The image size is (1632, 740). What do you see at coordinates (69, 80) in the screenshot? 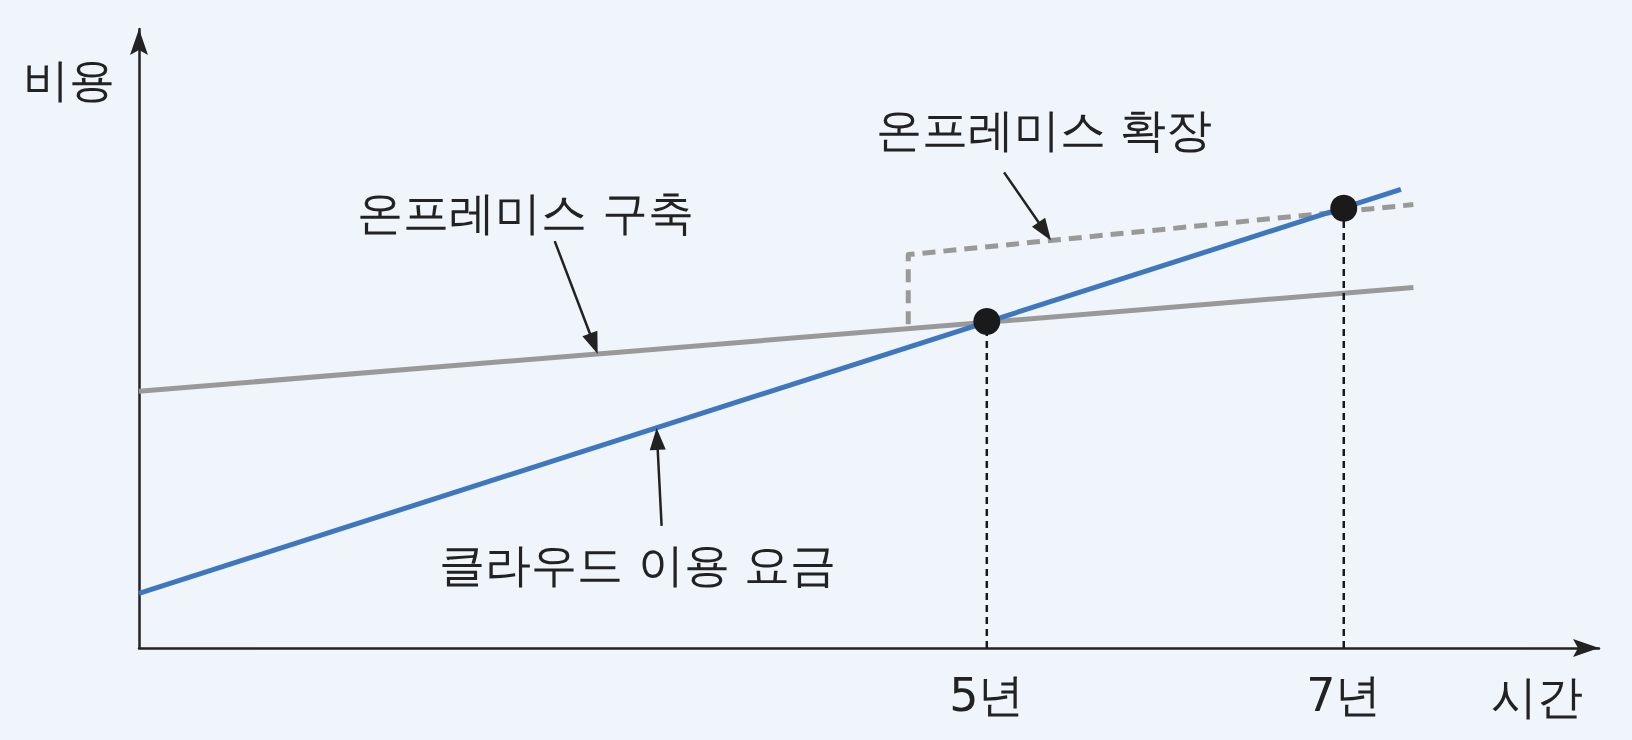
I see `y-axis-title: 비용` at bounding box center [69, 80].